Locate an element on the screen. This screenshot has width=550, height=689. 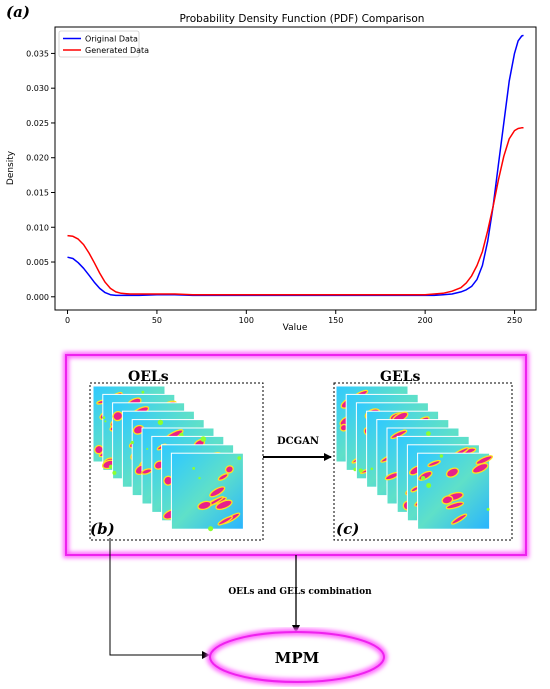
legend-label-original: Original Data is located at coordinates (111, 39).